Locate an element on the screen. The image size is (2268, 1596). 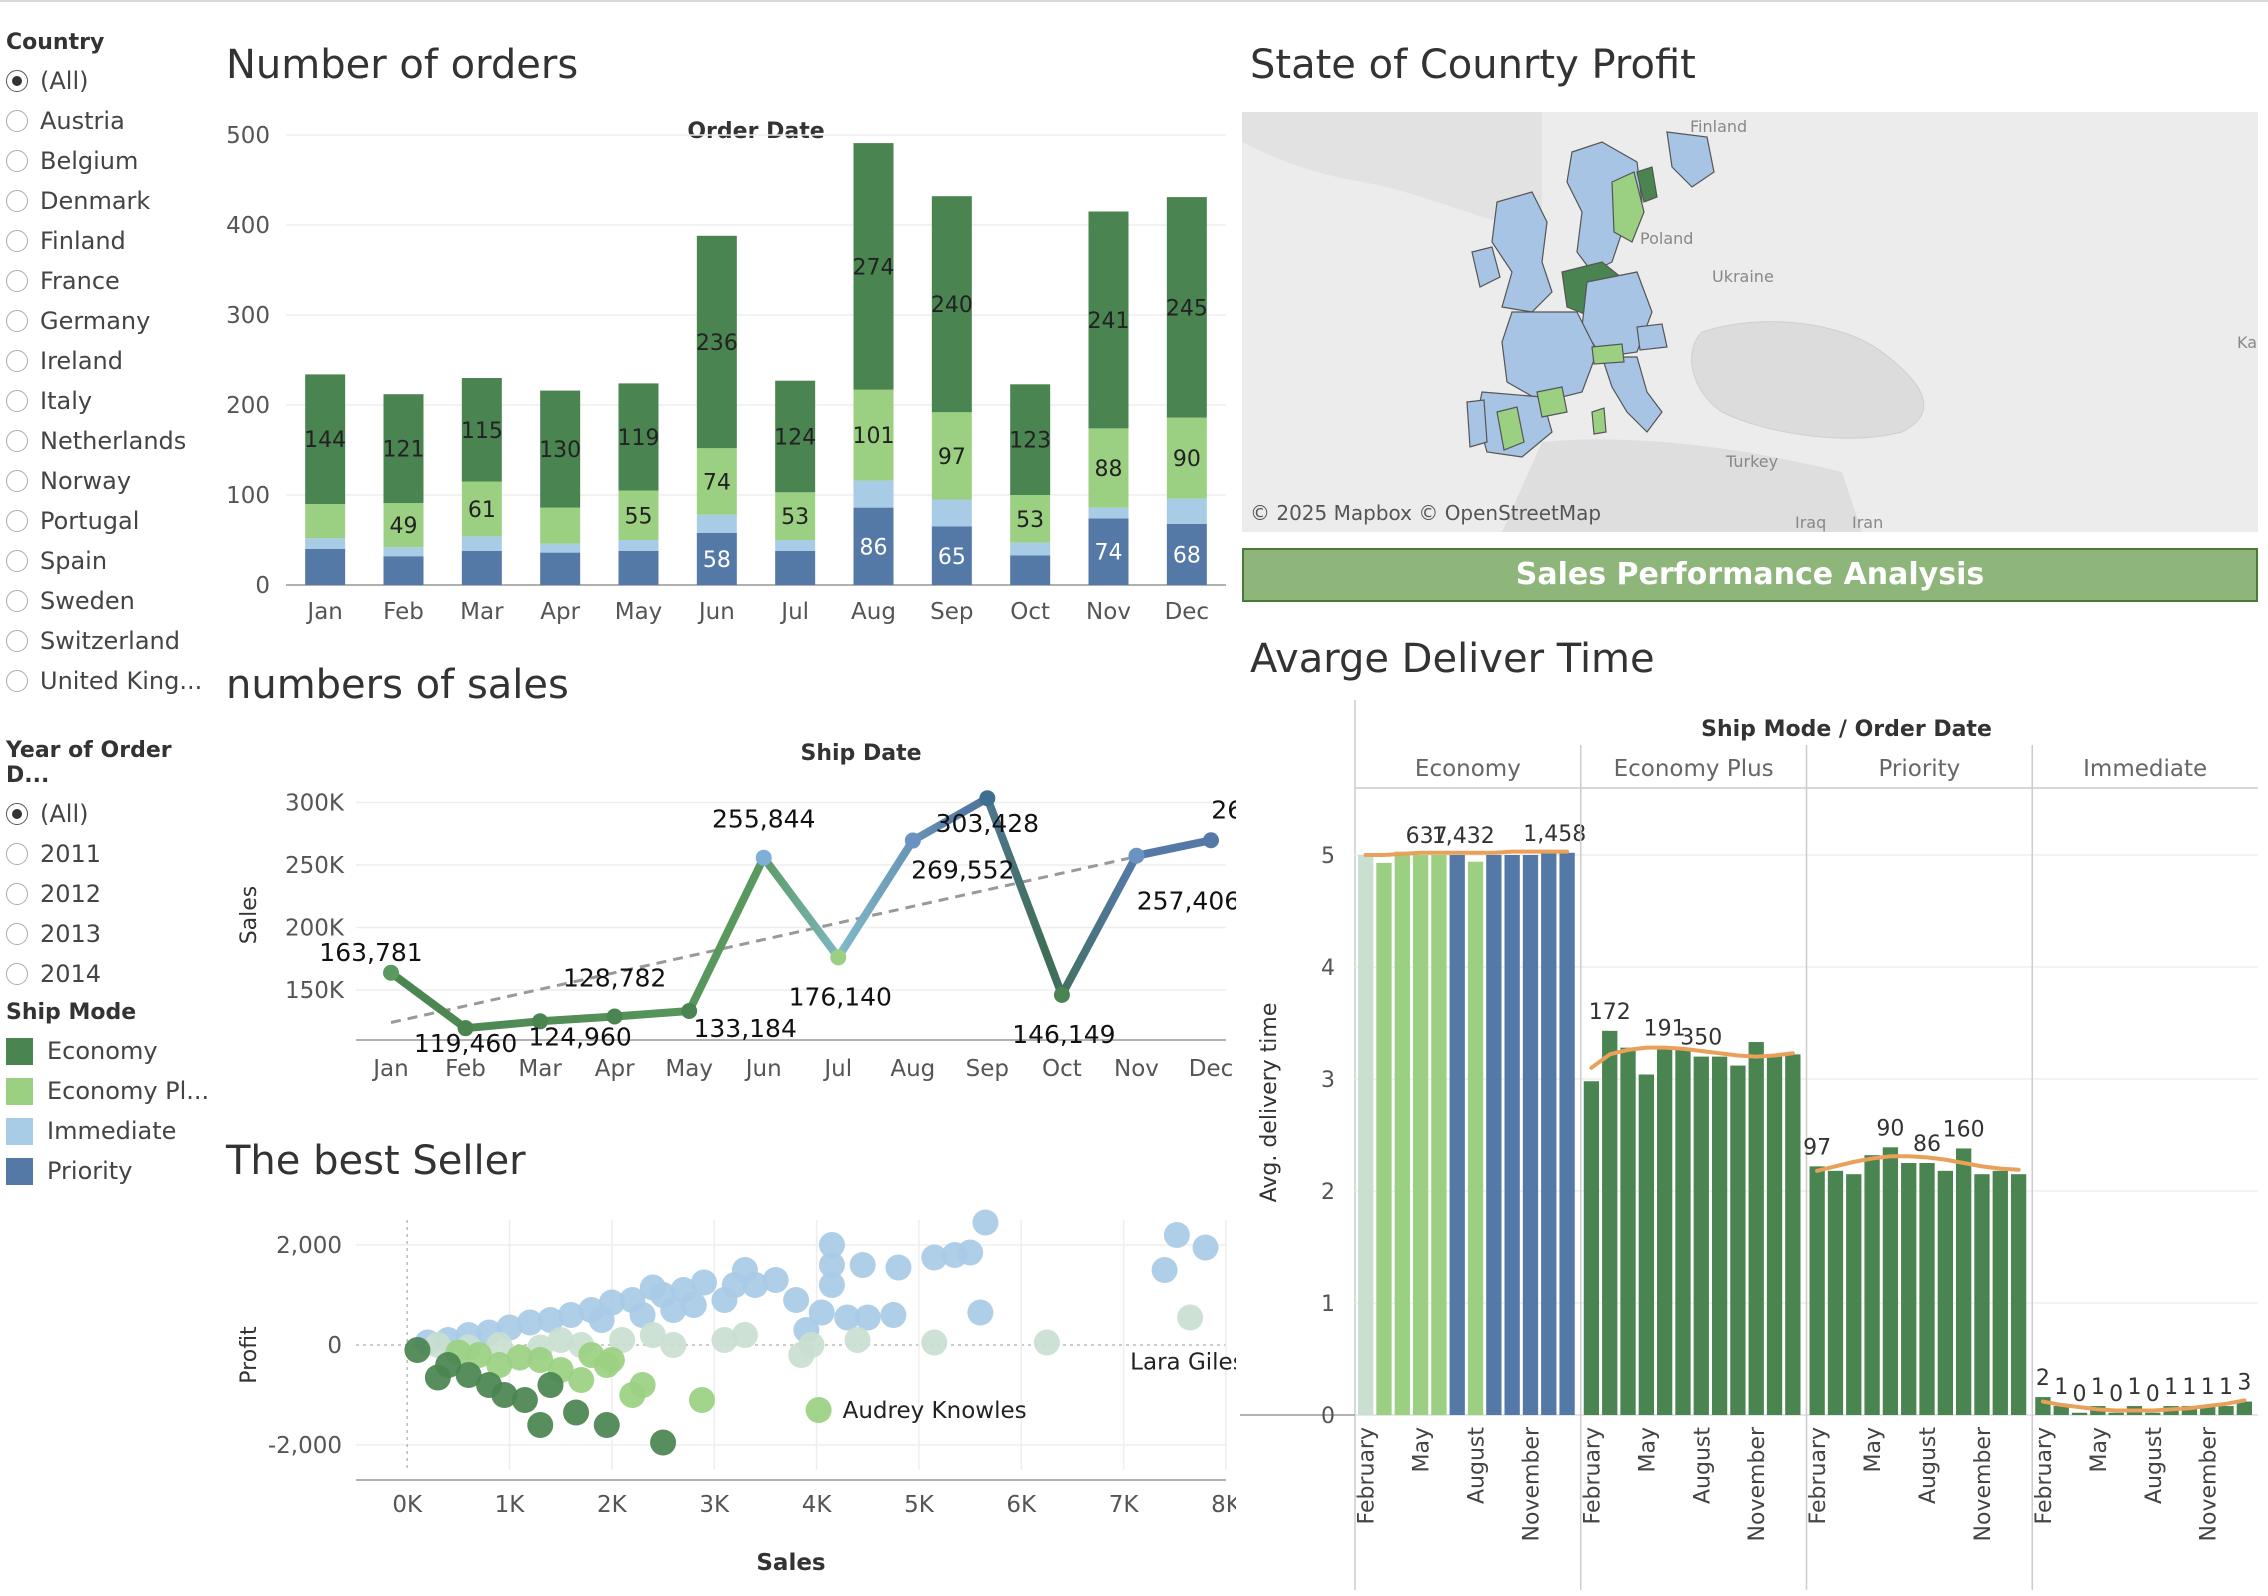
sales-ytick-label: 200K is located at coordinates (315, 929).